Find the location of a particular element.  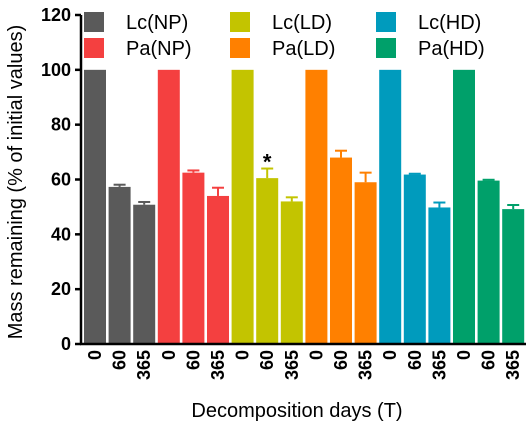

legend-item: Pa(NP) is located at coordinates (138, 49).